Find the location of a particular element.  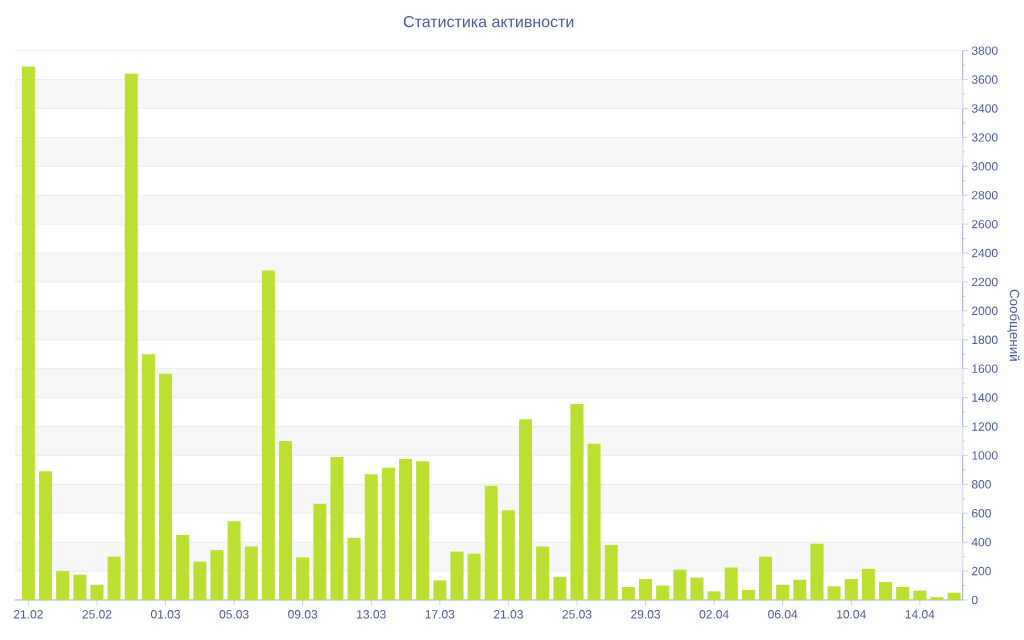

y-tick-label: 0 is located at coordinates (974, 600).